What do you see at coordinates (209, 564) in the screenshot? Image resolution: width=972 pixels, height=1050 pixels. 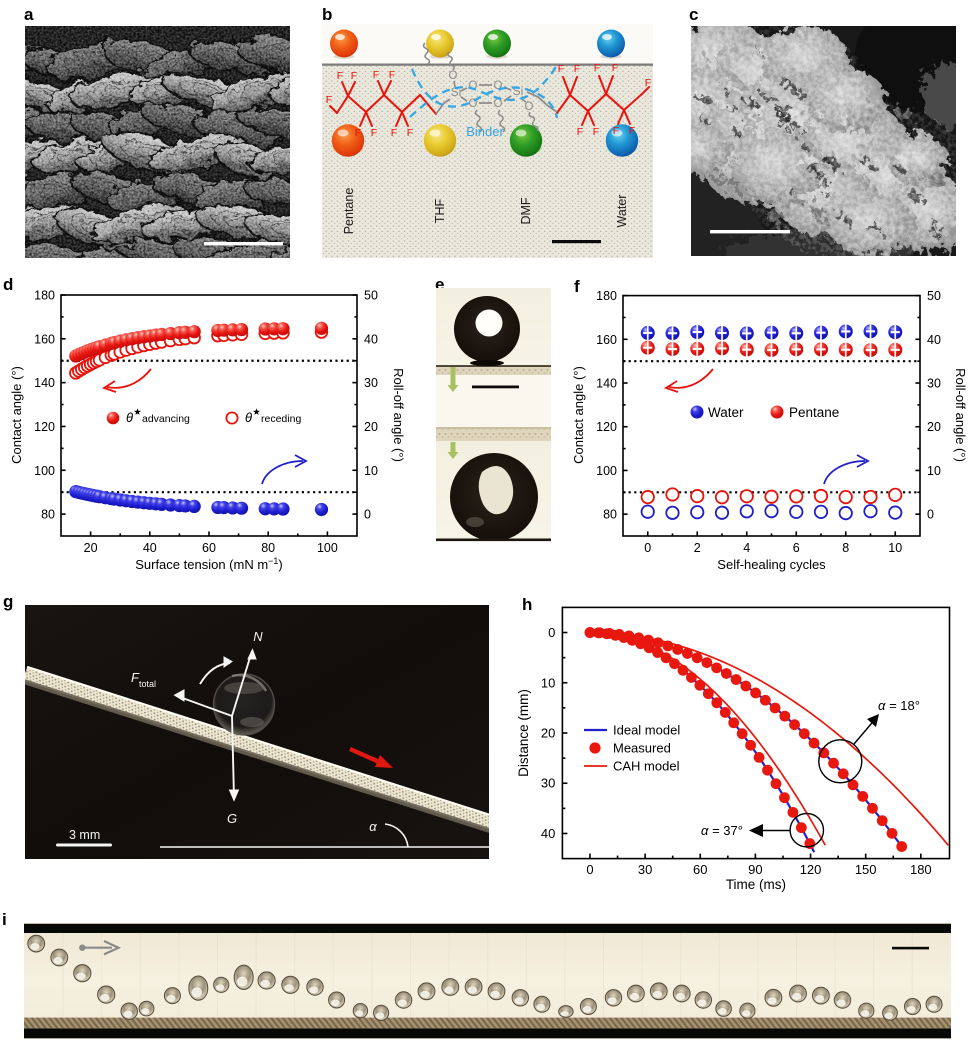 I see `svg-text: Surface tension (mN m−1)` at bounding box center [209, 564].